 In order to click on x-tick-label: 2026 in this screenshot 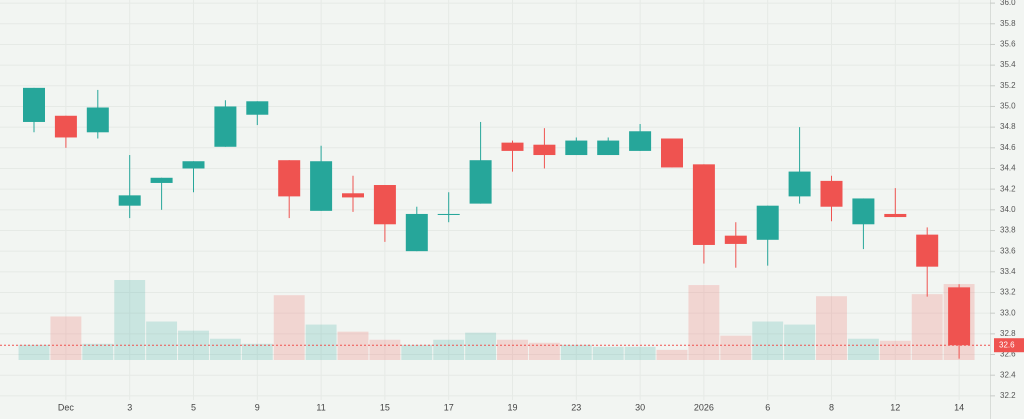, I will do `click(704, 407)`.